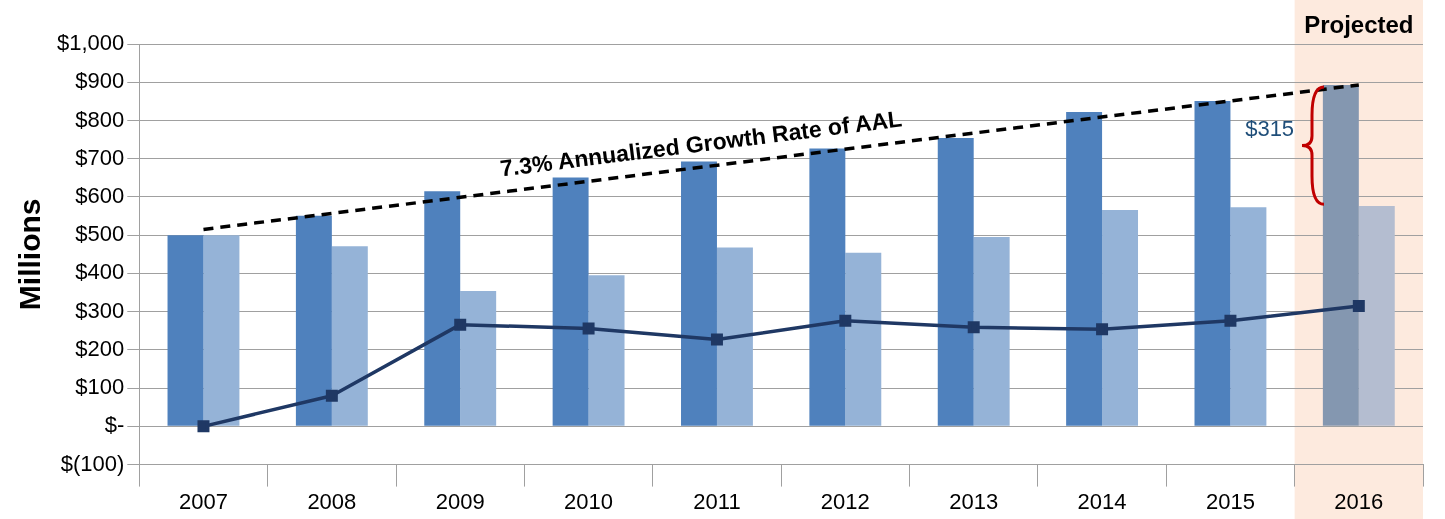  I want to click on band-label: Projected, so click(1359, 24).